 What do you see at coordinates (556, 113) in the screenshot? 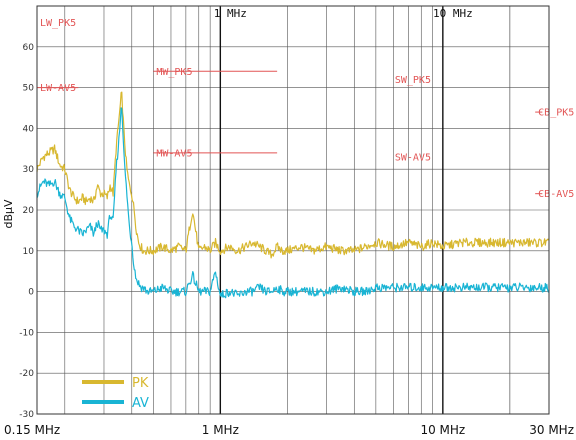
I see `limit-label: CB_PK5` at bounding box center [556, 113].